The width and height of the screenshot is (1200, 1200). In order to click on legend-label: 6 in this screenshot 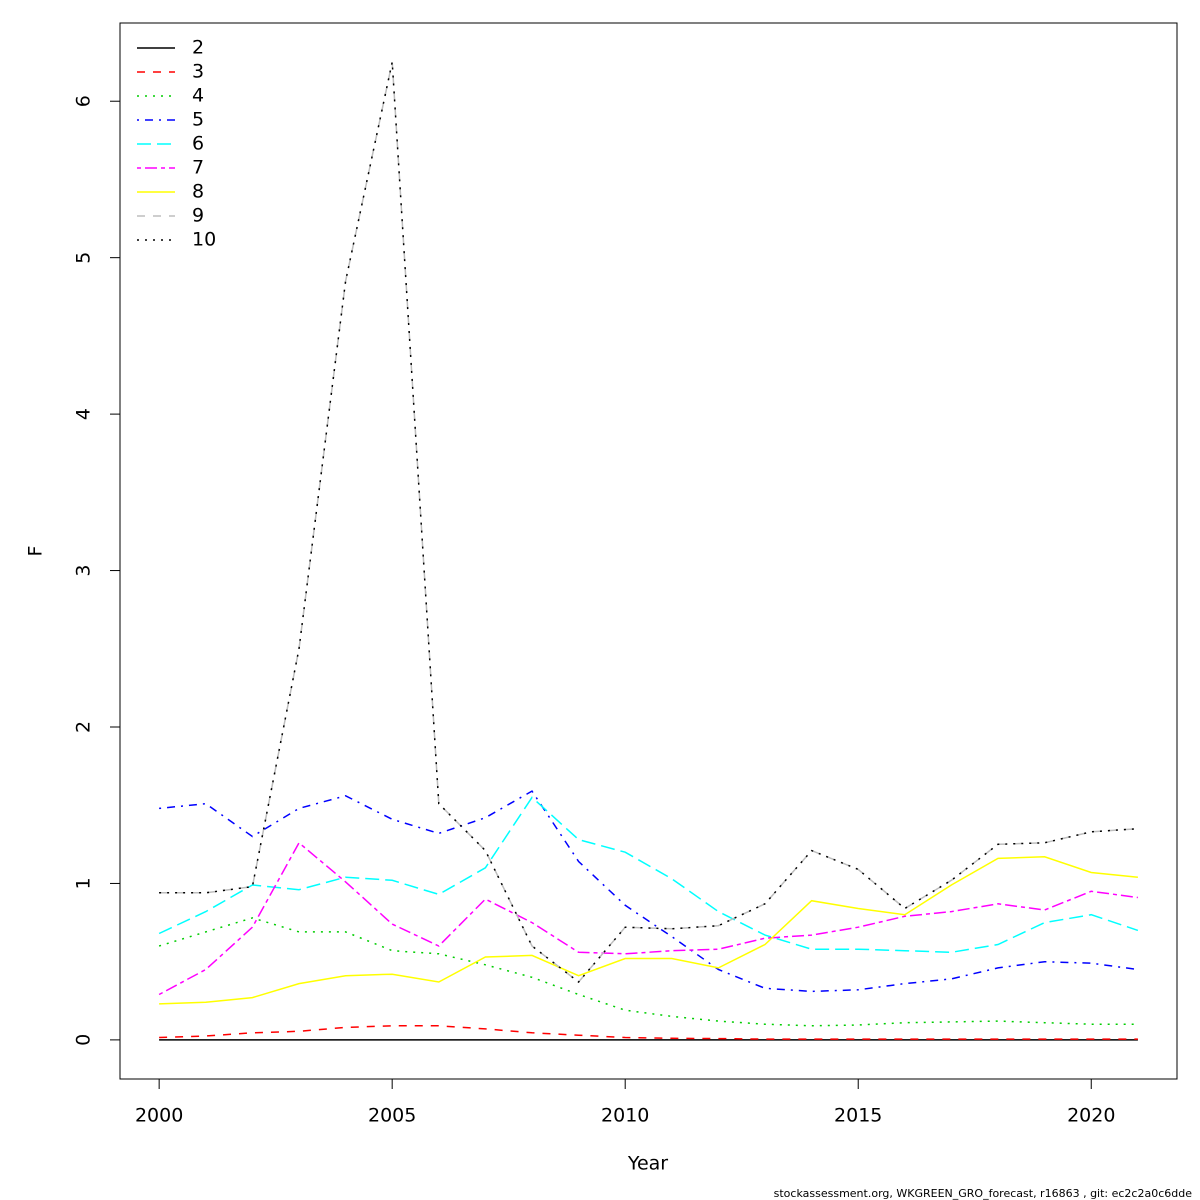, I will do `click(198, 144)`.